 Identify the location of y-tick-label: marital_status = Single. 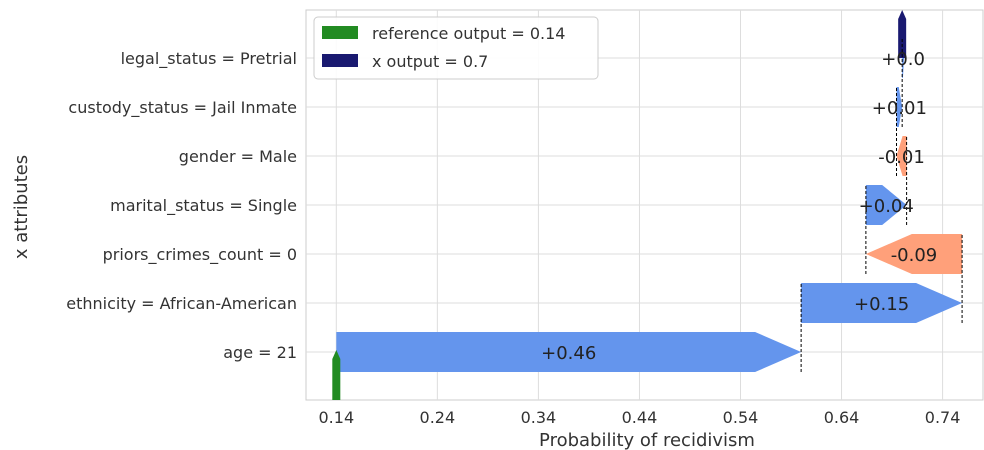
(203, 206).